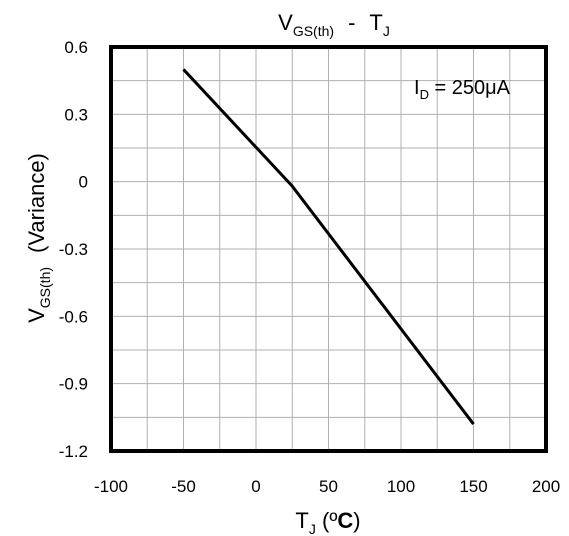 This screenshot has height=536, width=569. I want to click on y-axis-label: VGS(th) (Variance), so click(38, 238).